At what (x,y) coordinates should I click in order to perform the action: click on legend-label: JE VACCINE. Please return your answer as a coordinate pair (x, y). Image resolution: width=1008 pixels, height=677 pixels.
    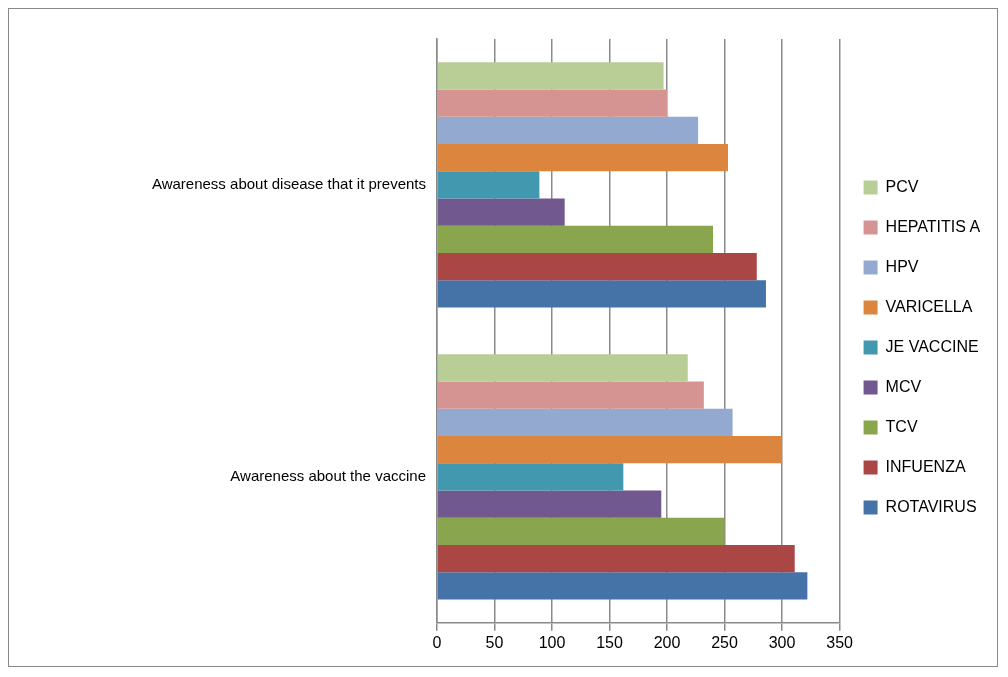
    Looking at the image, I should click on (932, 346).